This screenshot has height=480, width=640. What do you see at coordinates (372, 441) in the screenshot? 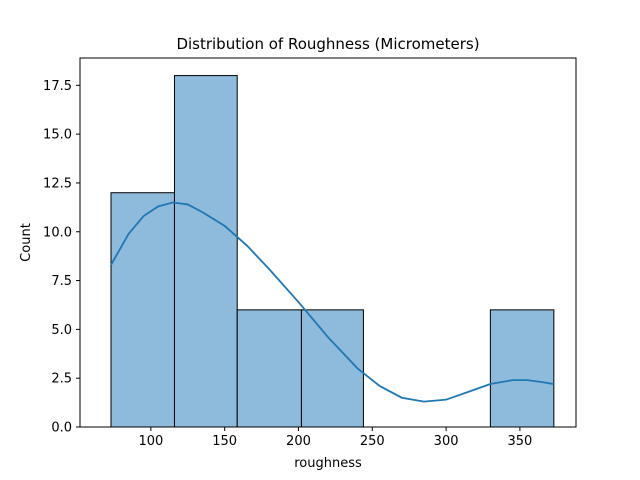
I see `x-tick-label: 250` at bounding box center [372, 441].